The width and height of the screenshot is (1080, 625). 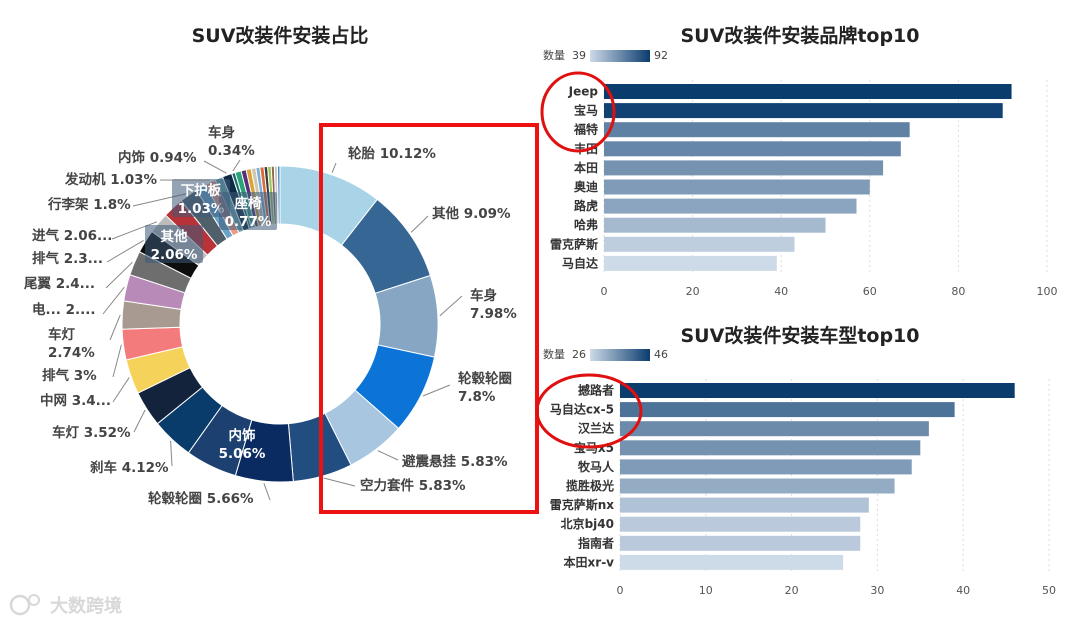 What do you see at coordinates (583, 92) in the screenshot?
I see `category-label: Jeep` at bounding box center [583, 92].